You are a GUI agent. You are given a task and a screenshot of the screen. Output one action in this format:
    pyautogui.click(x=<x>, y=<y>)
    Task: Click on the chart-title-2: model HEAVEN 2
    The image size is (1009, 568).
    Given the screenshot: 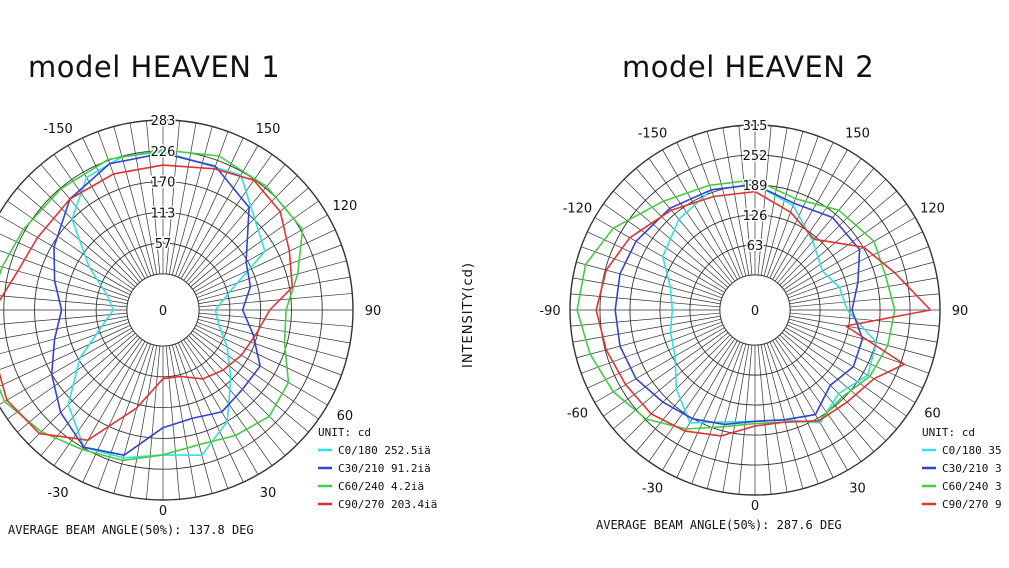 What is the action you would take?
    pyautogui.click(x=748, y=67)
    